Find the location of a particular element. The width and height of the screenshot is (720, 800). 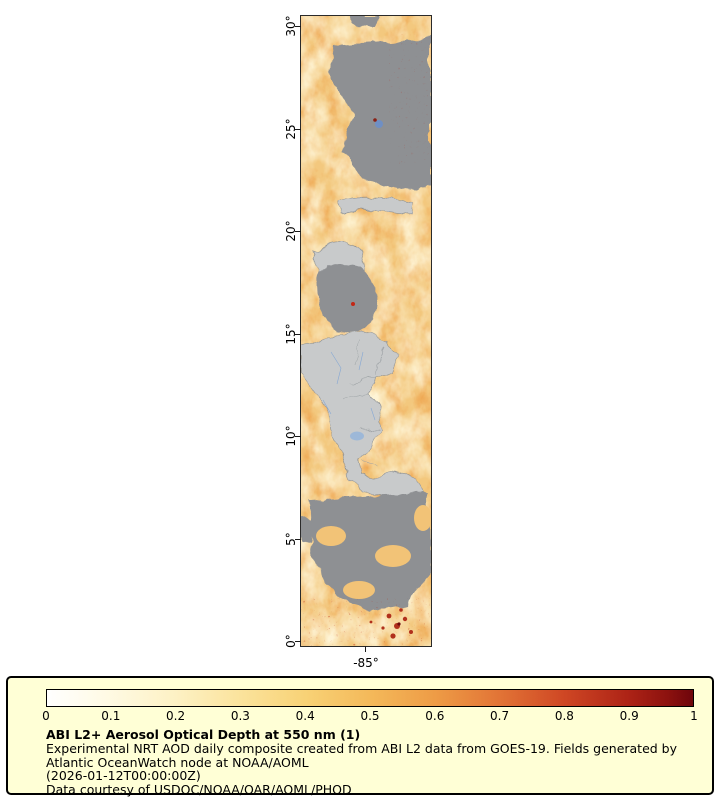

colorbar-tick-label: 0.7 is located at coordinates (500, 716).